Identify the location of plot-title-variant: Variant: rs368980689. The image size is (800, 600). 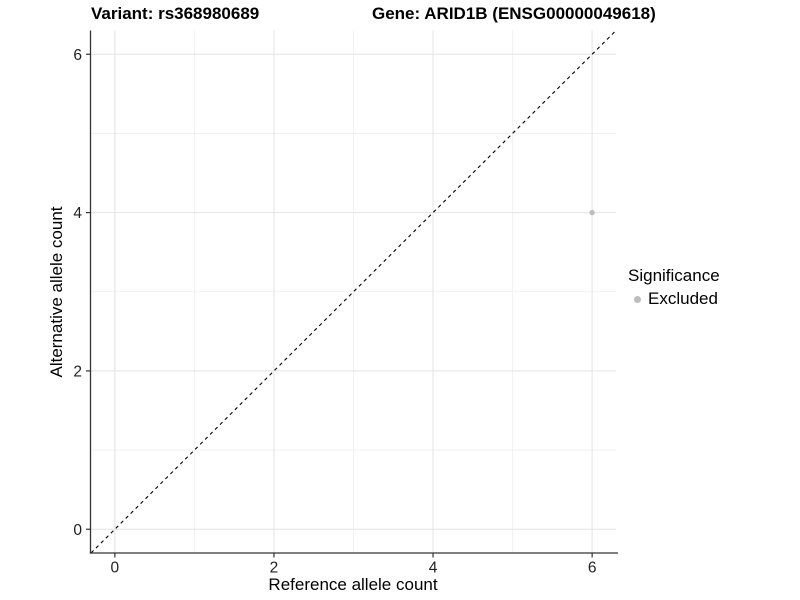
(175, 13).